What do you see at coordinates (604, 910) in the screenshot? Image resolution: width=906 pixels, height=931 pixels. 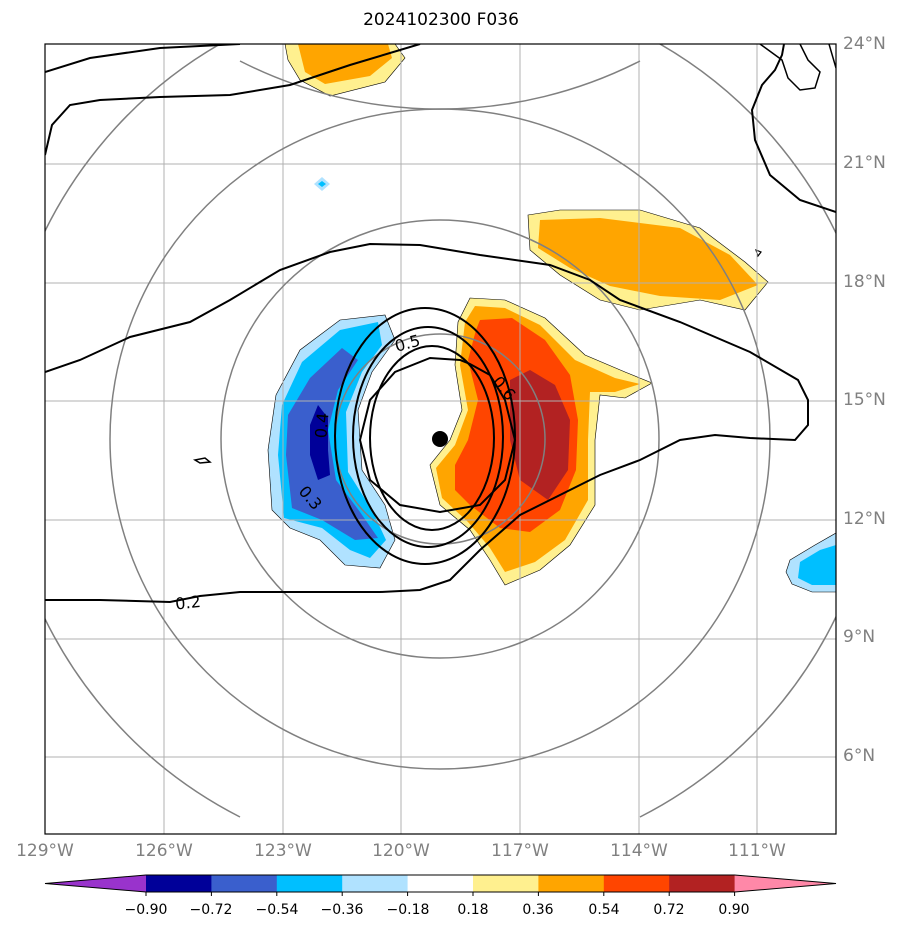 I see `colorbar-tick-label: 0.54` at bounding box center [604, 910].